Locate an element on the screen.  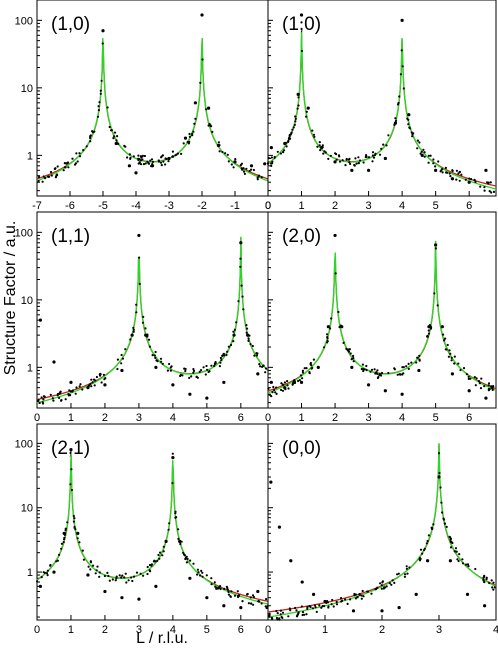
x-tick-label: 3 is located at coordinates (369, 418).